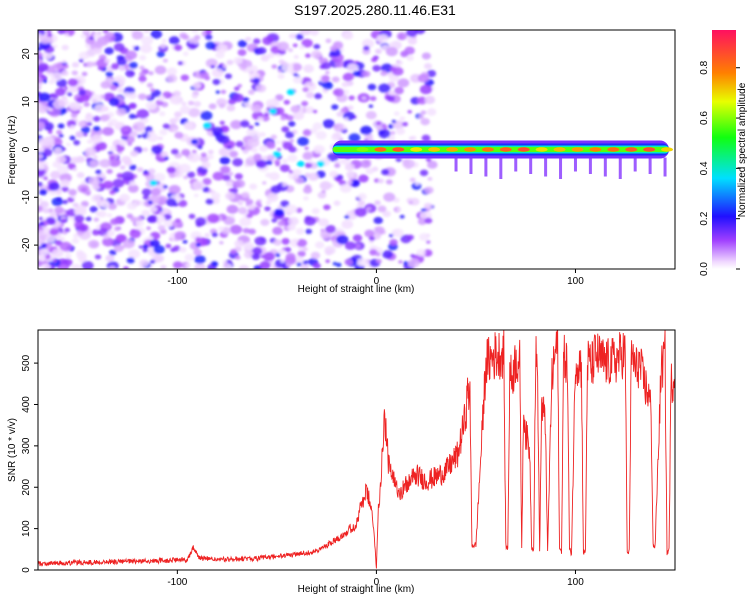  Describe the element at coordinates (704, 168) in the screenshot. I see `colorbar-tick-label: 0.4` at that location.